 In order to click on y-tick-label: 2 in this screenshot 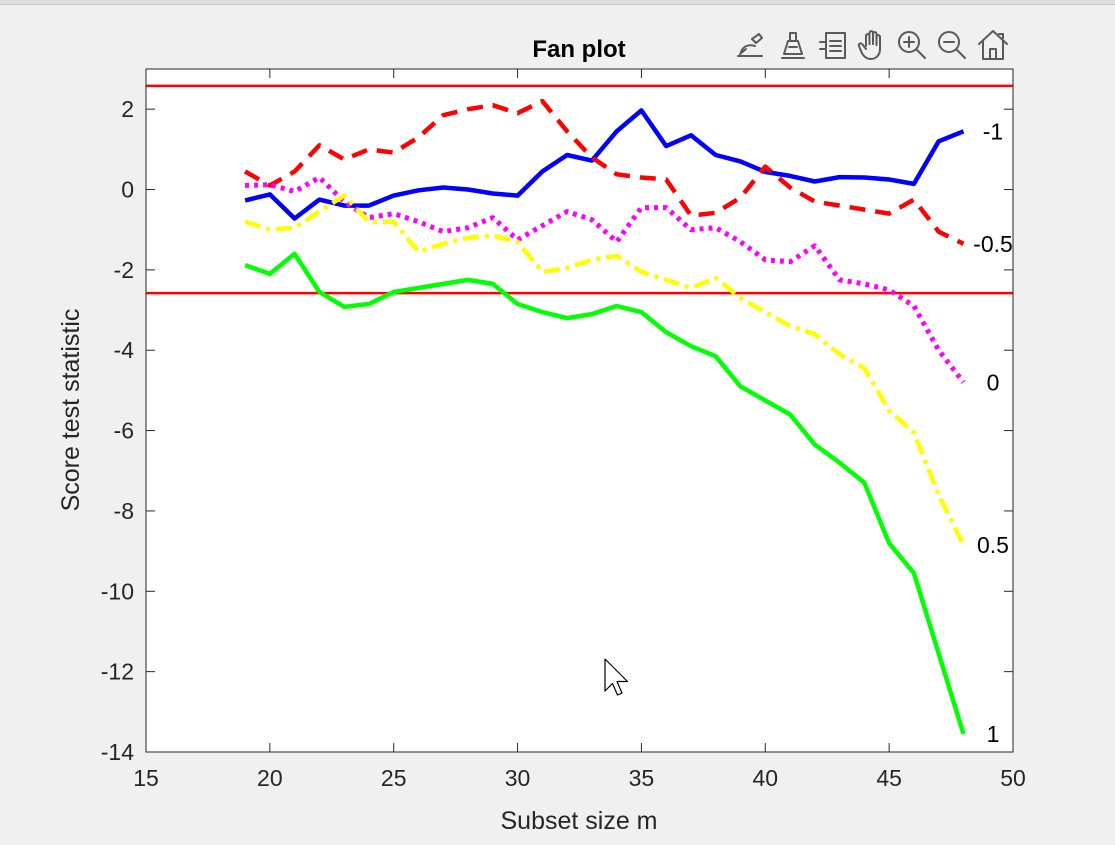, I will do `click(127, 109)`.